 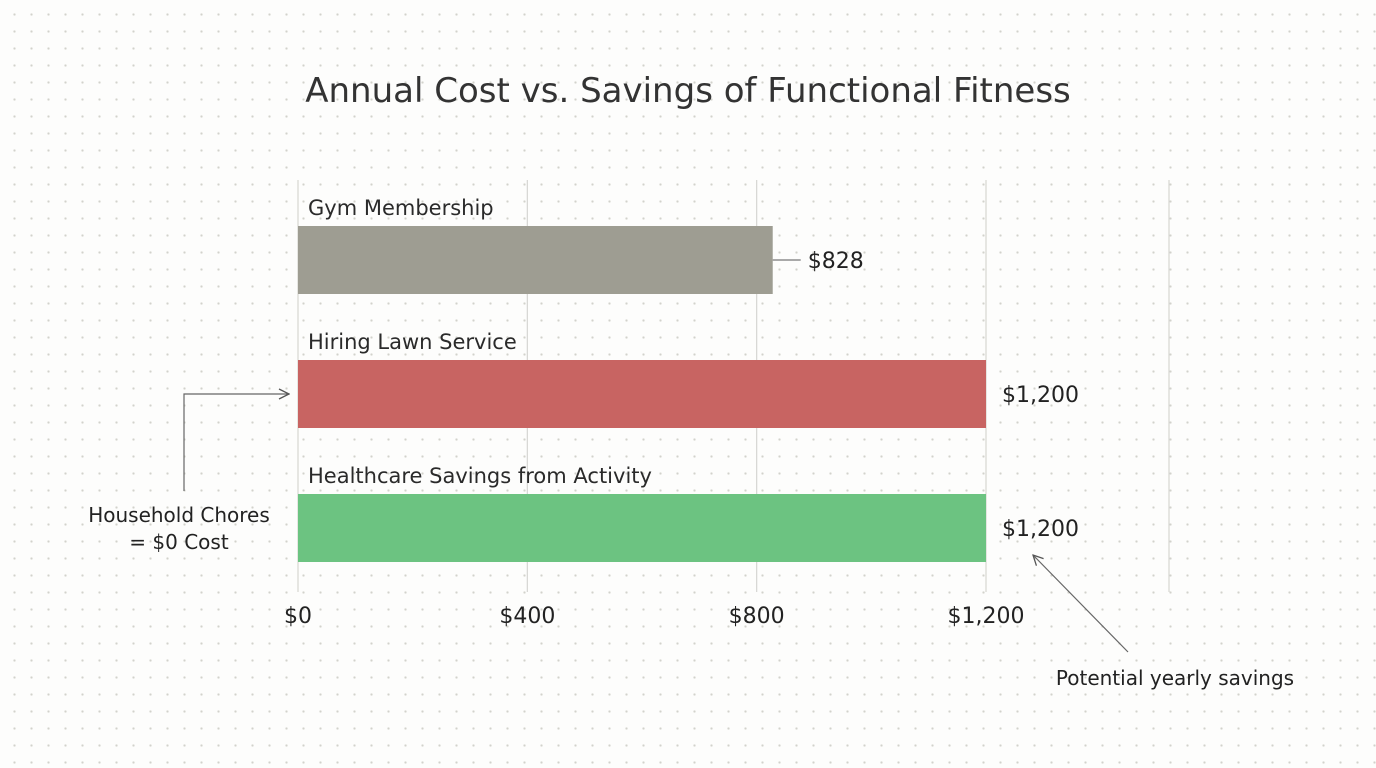 What do you see at coordinates (401, 208) in the screenshot?
I see `category-label: Gym Membership` at bounding box center [401, 208].